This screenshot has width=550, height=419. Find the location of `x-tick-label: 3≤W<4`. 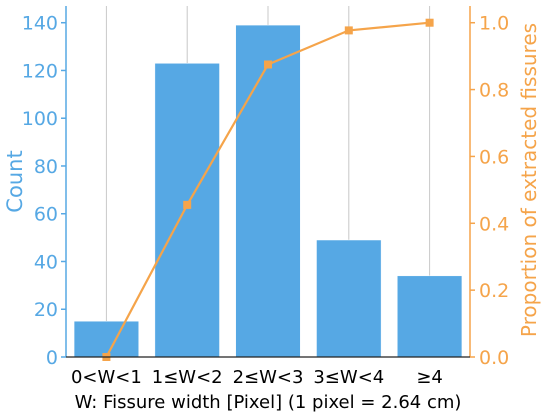

x-tick-label: 3≤W<4 is located at coordinates (348, 377).